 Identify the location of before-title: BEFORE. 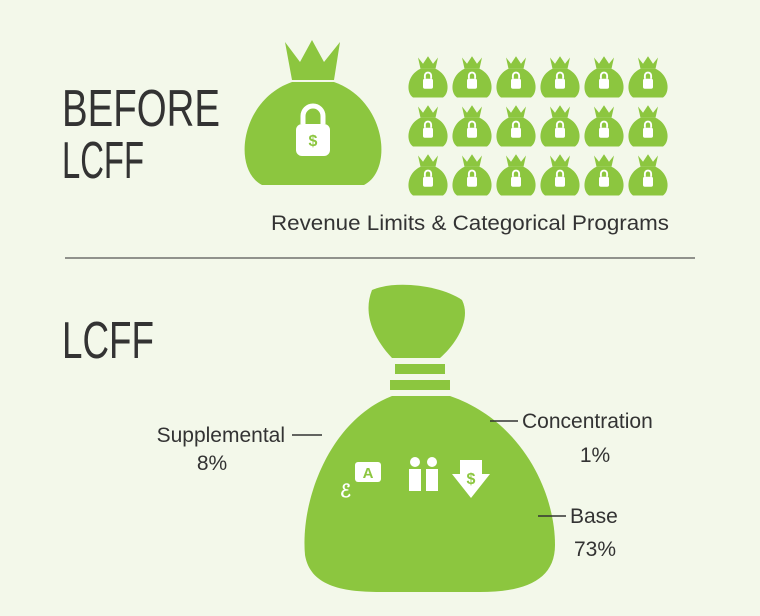
(141, 109).